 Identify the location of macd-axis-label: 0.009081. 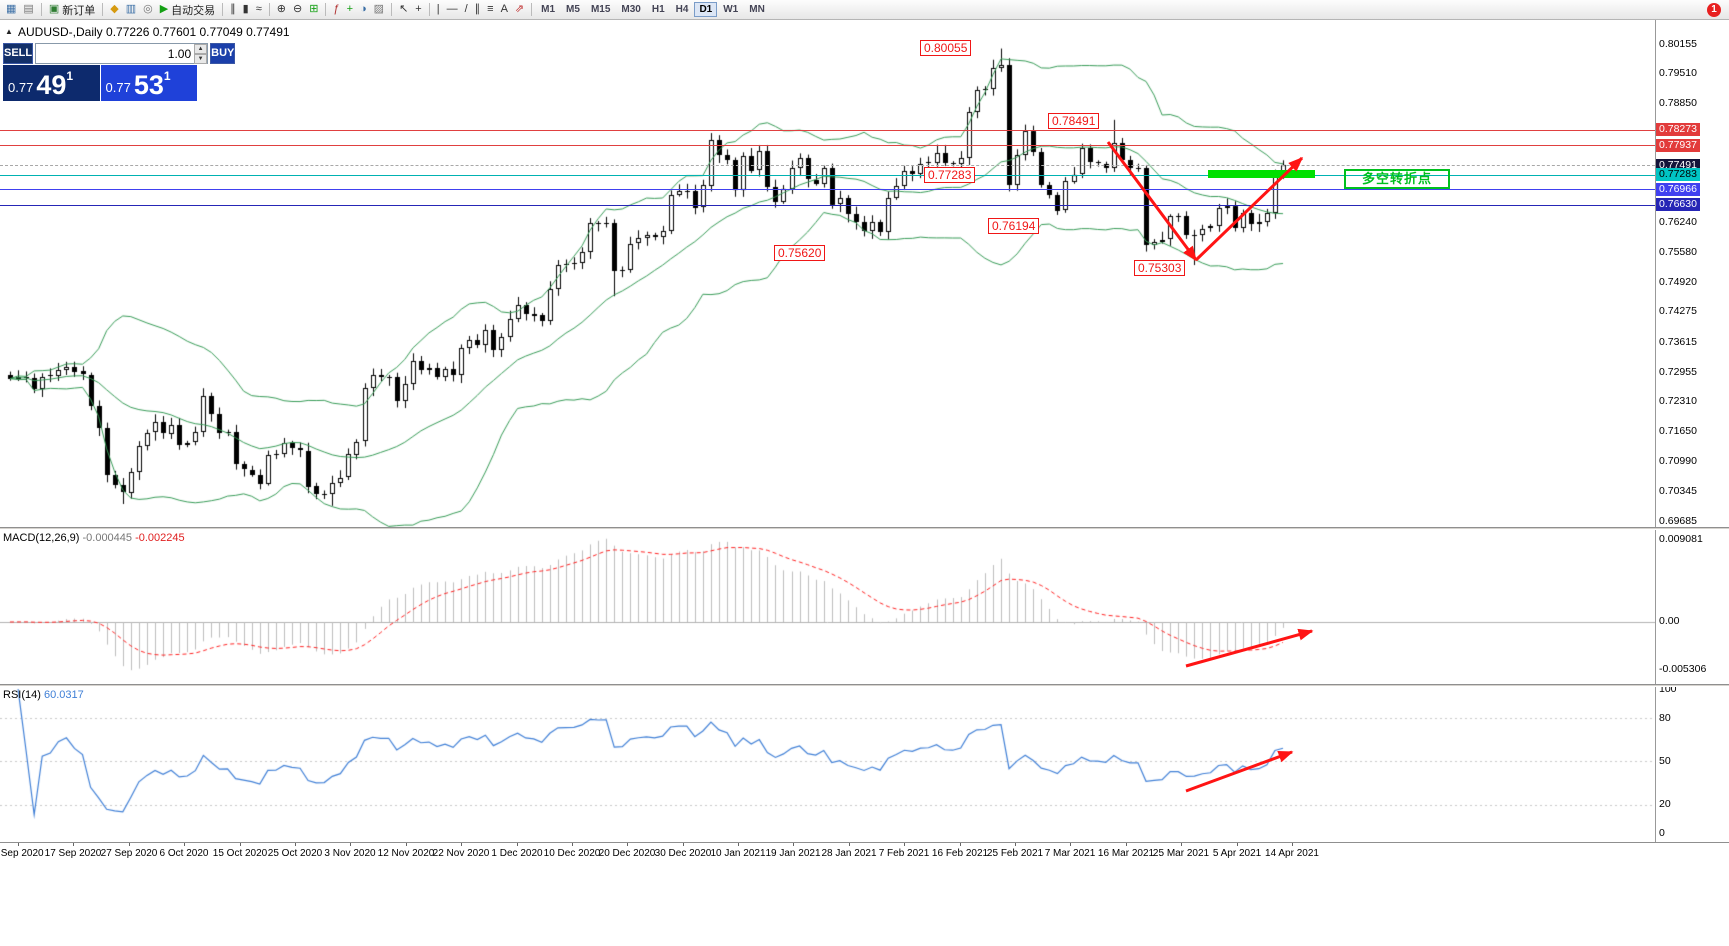
(1681, 539).